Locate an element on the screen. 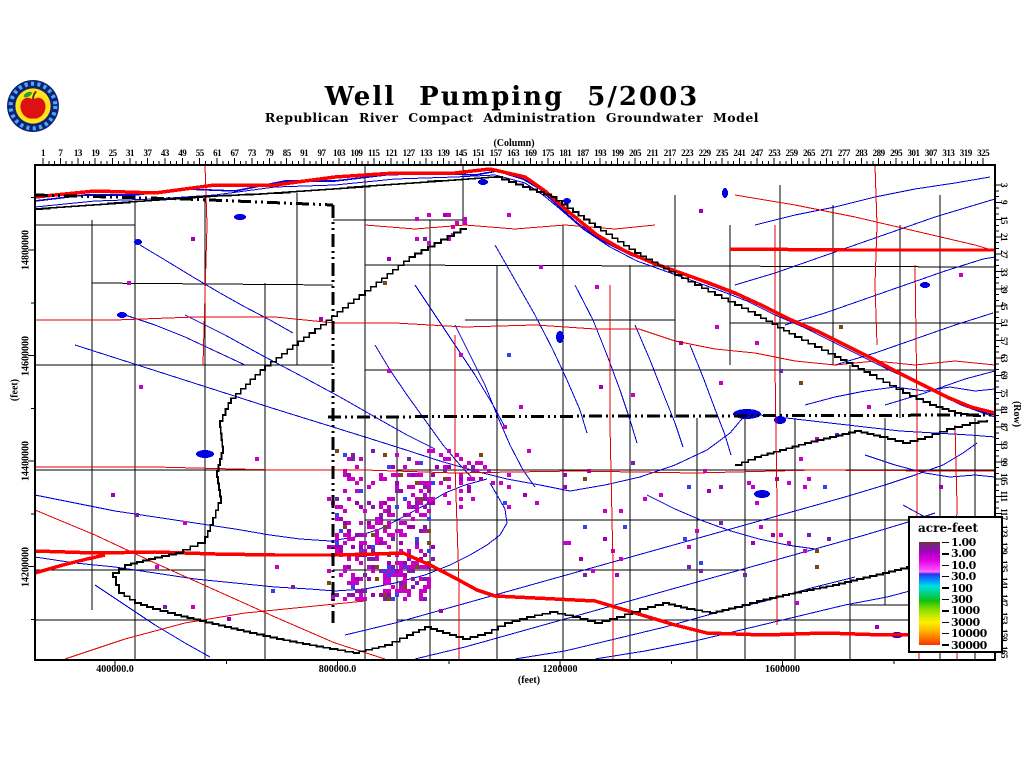 This screenshot has width=1024, height=768. column-tick-label: 289 is located at coordinates (879, 153).